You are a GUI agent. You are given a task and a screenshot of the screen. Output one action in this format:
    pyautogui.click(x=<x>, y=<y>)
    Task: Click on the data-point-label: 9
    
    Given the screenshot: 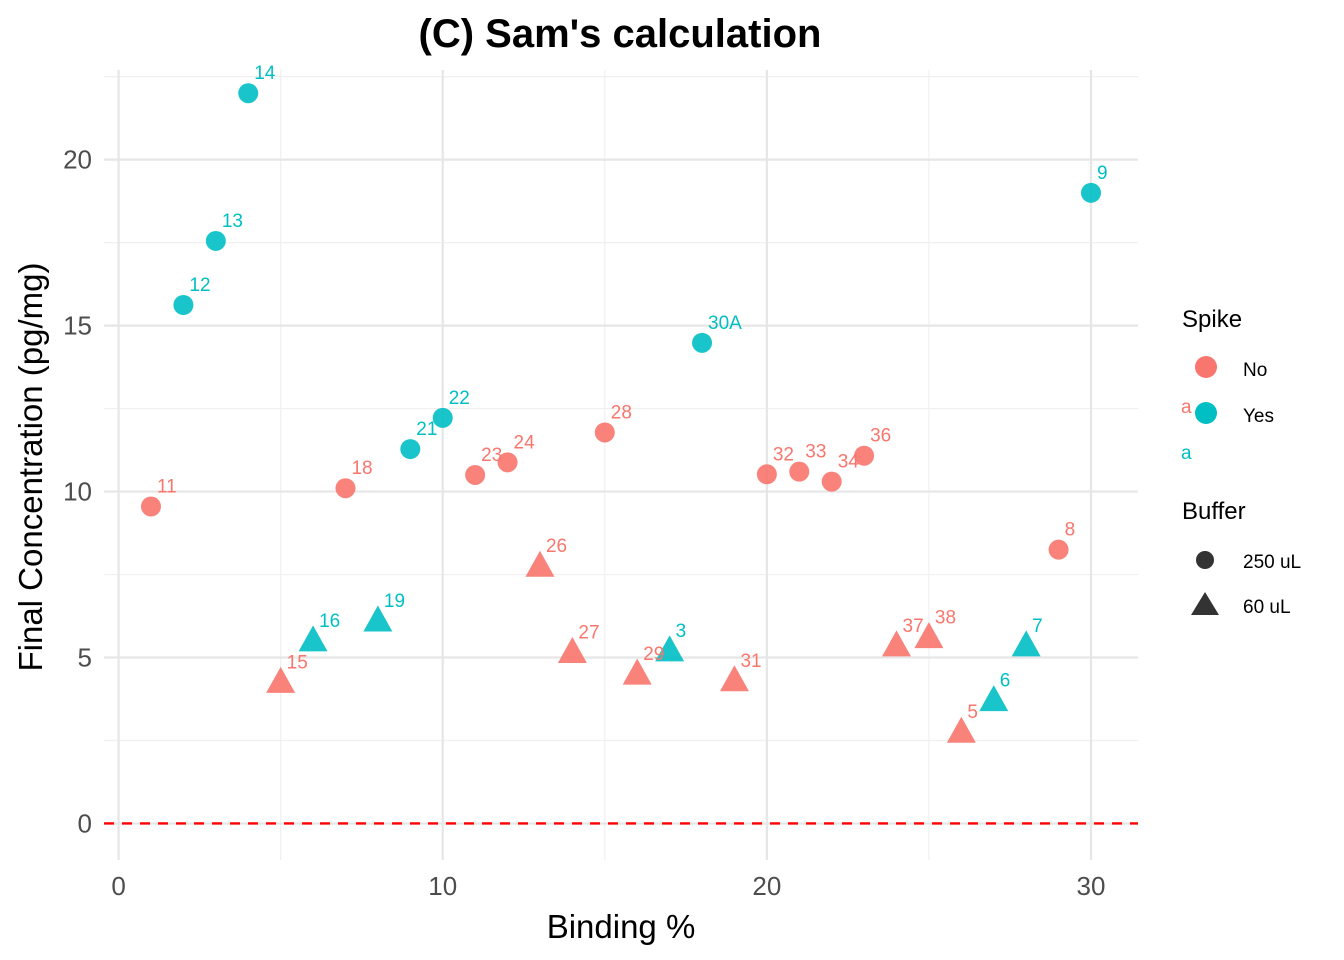 What is the action you would take?
    pyautogui.click(x=1102, y=173)
    